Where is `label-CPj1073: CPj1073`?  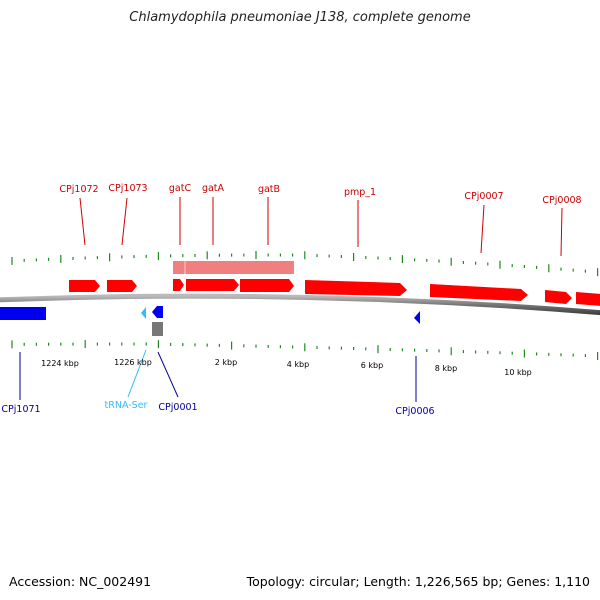 label-CPj1073: CPj1073 is located at coordinates (127, 188).